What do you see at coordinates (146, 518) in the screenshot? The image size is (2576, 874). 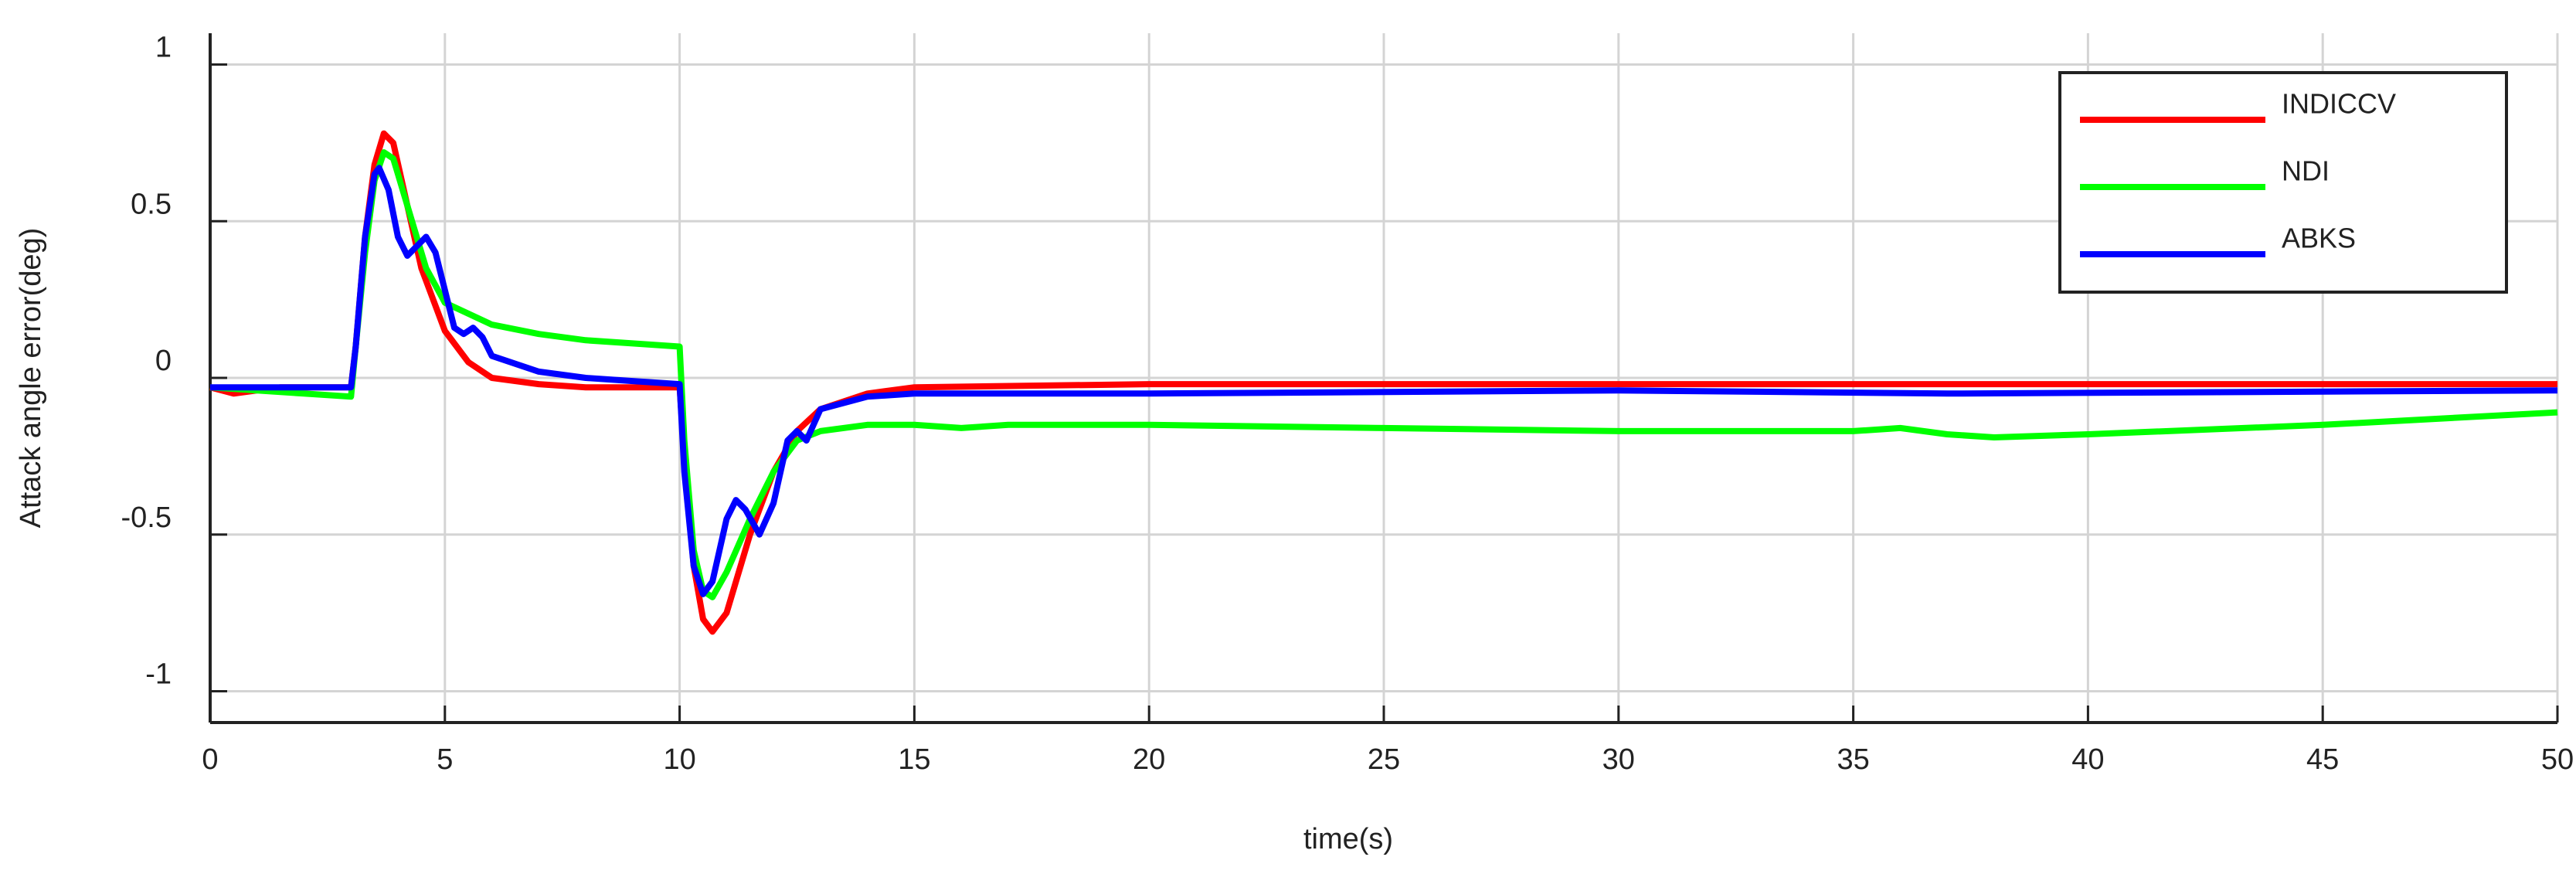 I see `y-tick-label: -0.5` at bounding box center [146, 518].